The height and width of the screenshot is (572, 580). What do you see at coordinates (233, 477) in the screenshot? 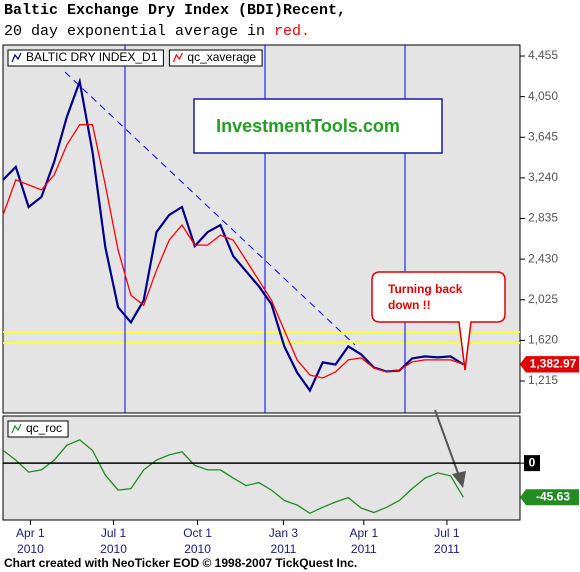
I see `series-line` at bounding box center [233, 477].